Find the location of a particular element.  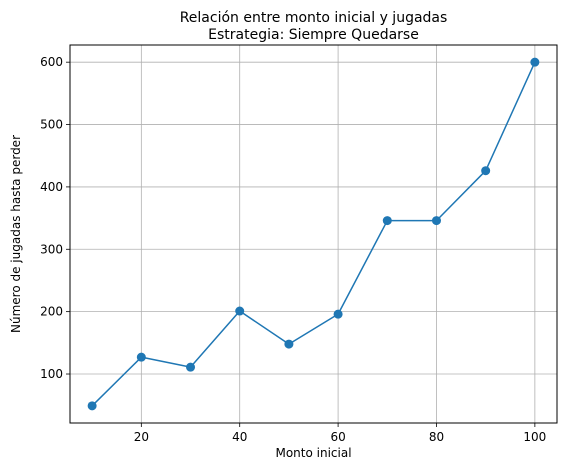

x-tick-label: 40 is located at coordinates (239, 437).